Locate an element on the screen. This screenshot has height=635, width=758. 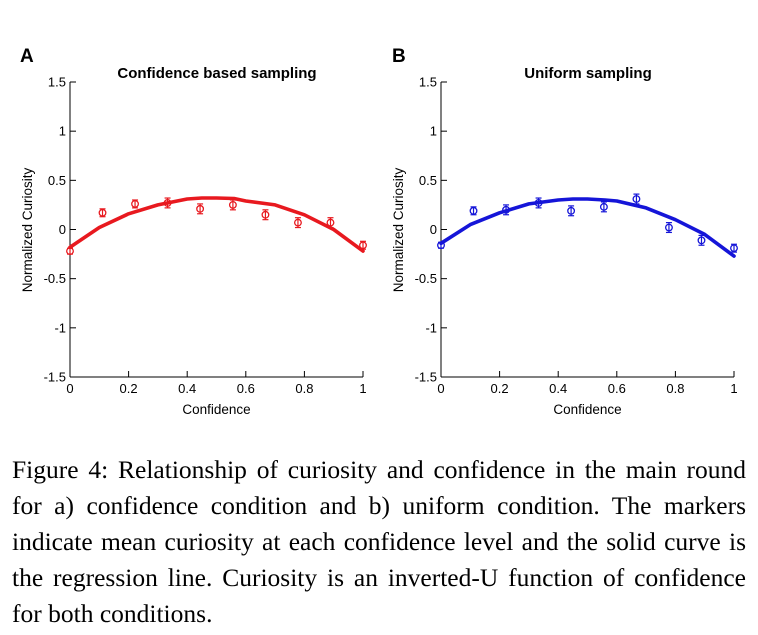
panel-label: A is located at coordinates (27, 56).